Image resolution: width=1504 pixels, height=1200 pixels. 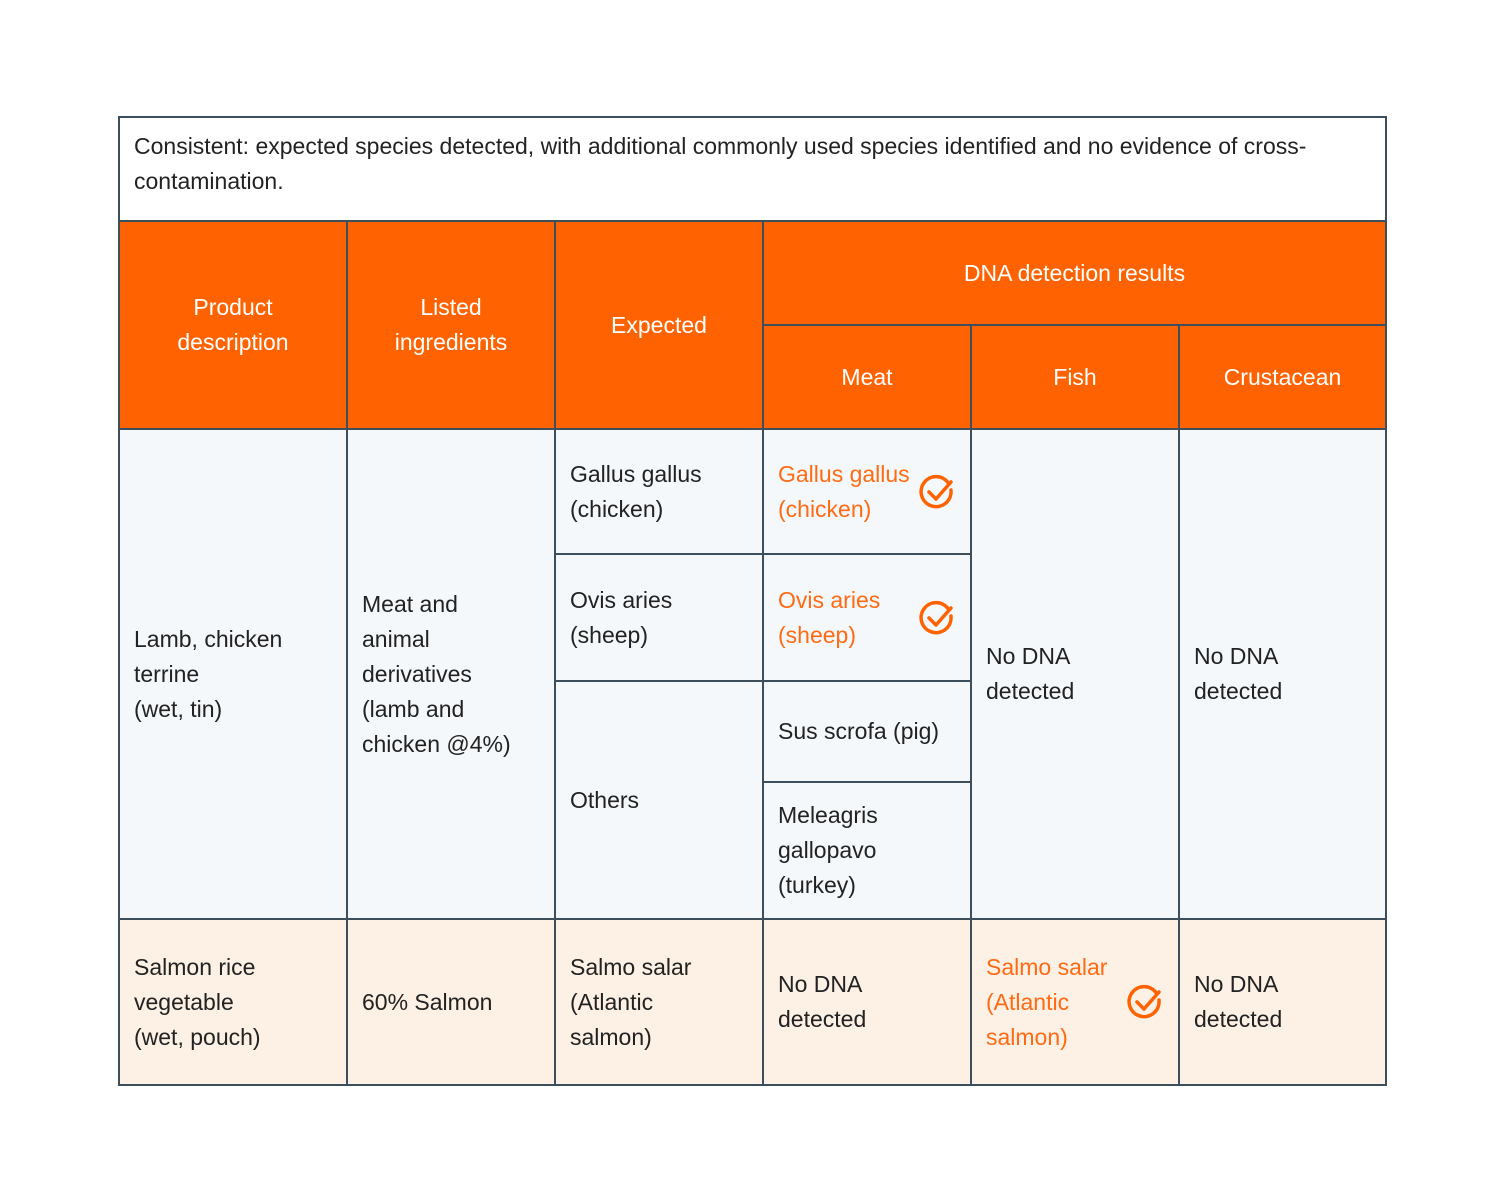 I want to click on row1-expected-others: Others, so click(x=659, y=800).